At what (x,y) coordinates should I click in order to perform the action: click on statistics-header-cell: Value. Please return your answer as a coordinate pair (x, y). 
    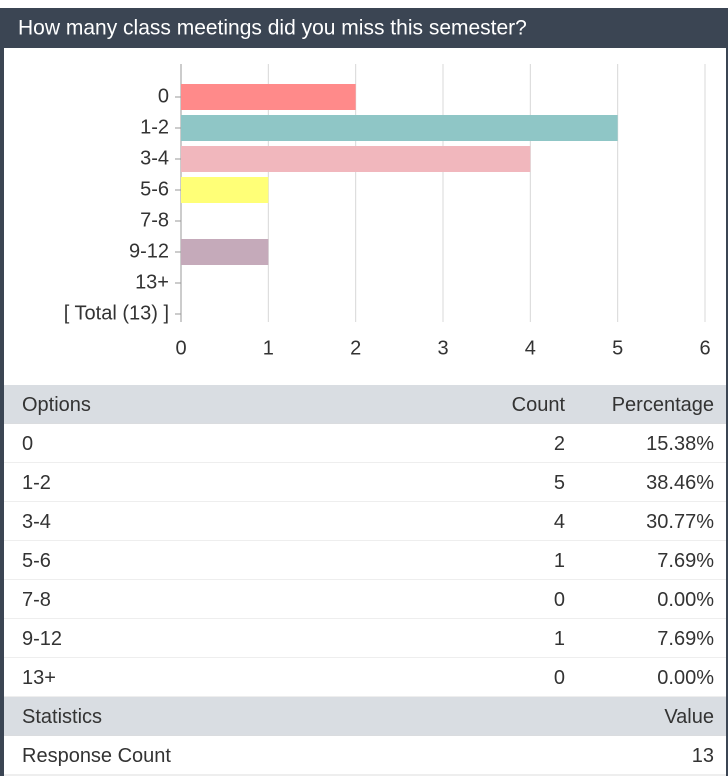
    Looking at the image, I should click on (689, 717).